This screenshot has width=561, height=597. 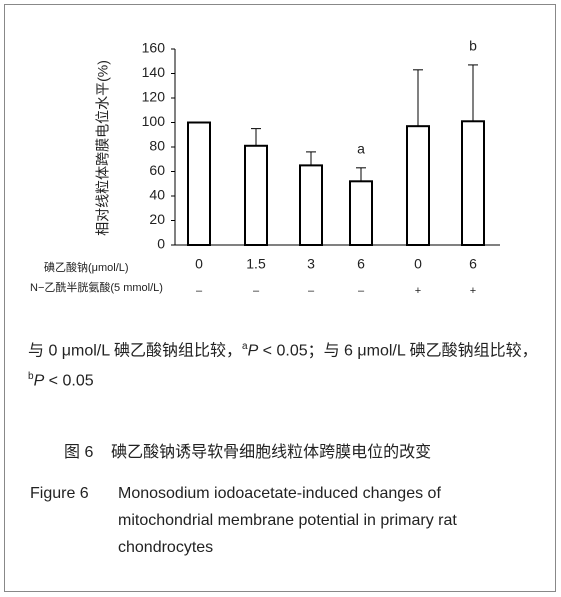 I want to click on annotation: b, so click(x=473, y=46).